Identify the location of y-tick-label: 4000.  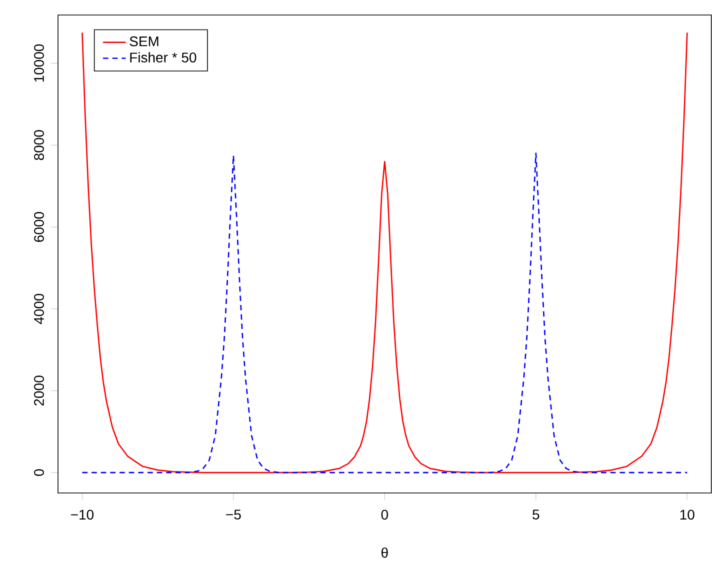
(39, 309).